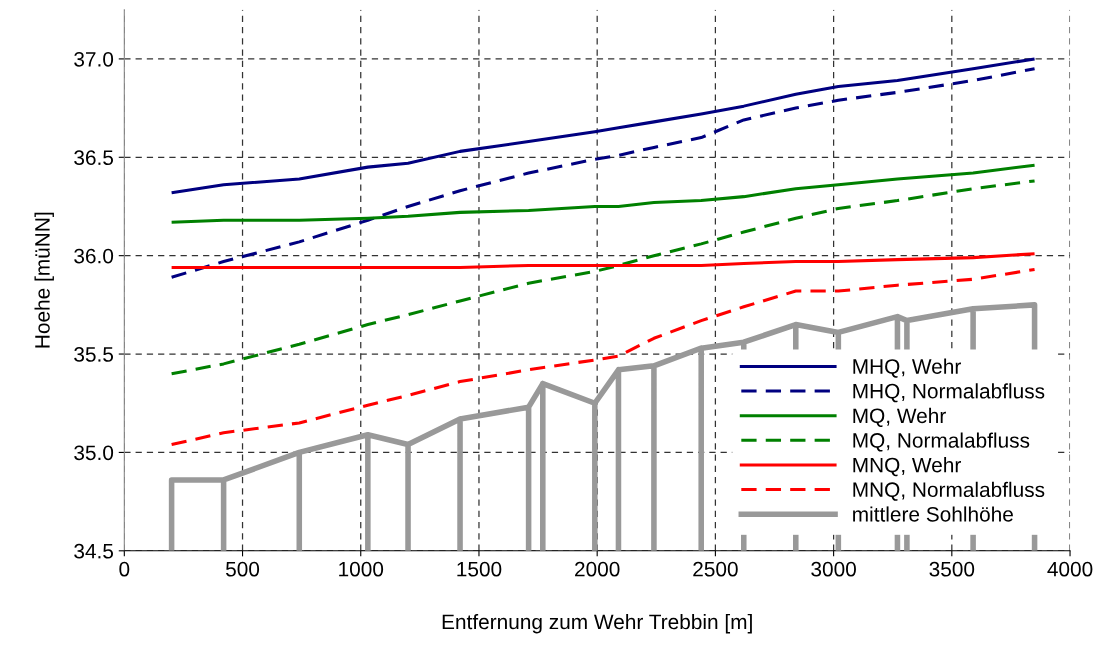 The width and height of the screenshot is (1110, 648). I want to click on x-tick-label: 4000, so click(1070, 569).